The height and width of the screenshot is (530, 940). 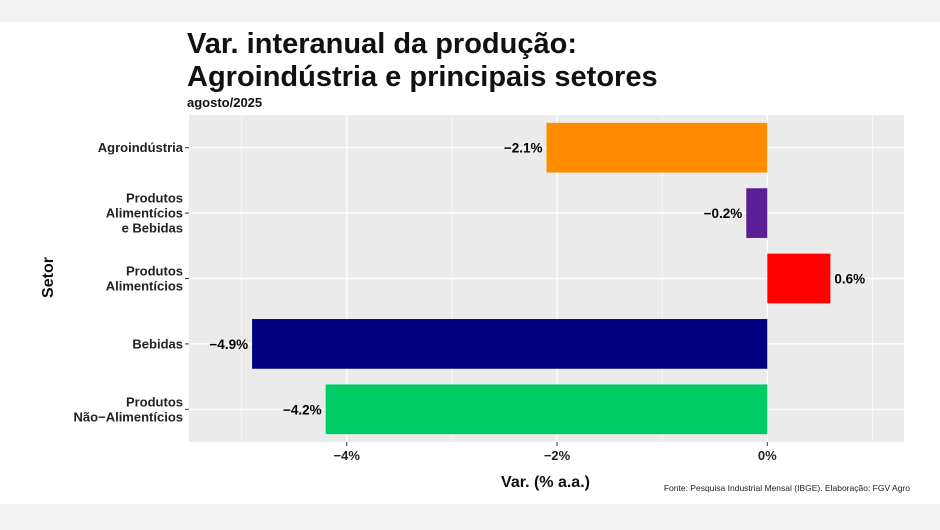 I want to click on data-label: −4.2%, so click(x=302, y=409).